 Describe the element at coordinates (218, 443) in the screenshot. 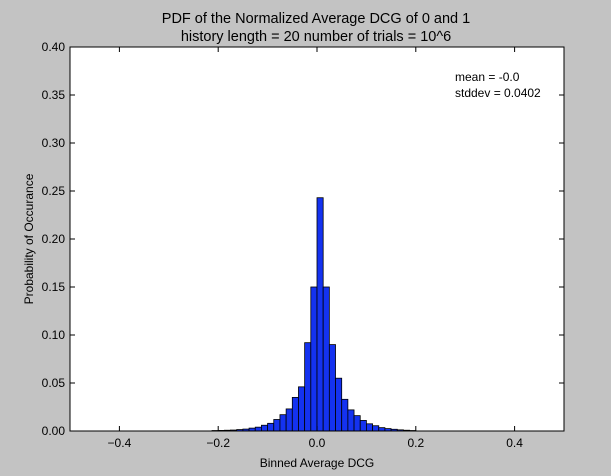

I see `x-tick-label: −0.2` at that location.